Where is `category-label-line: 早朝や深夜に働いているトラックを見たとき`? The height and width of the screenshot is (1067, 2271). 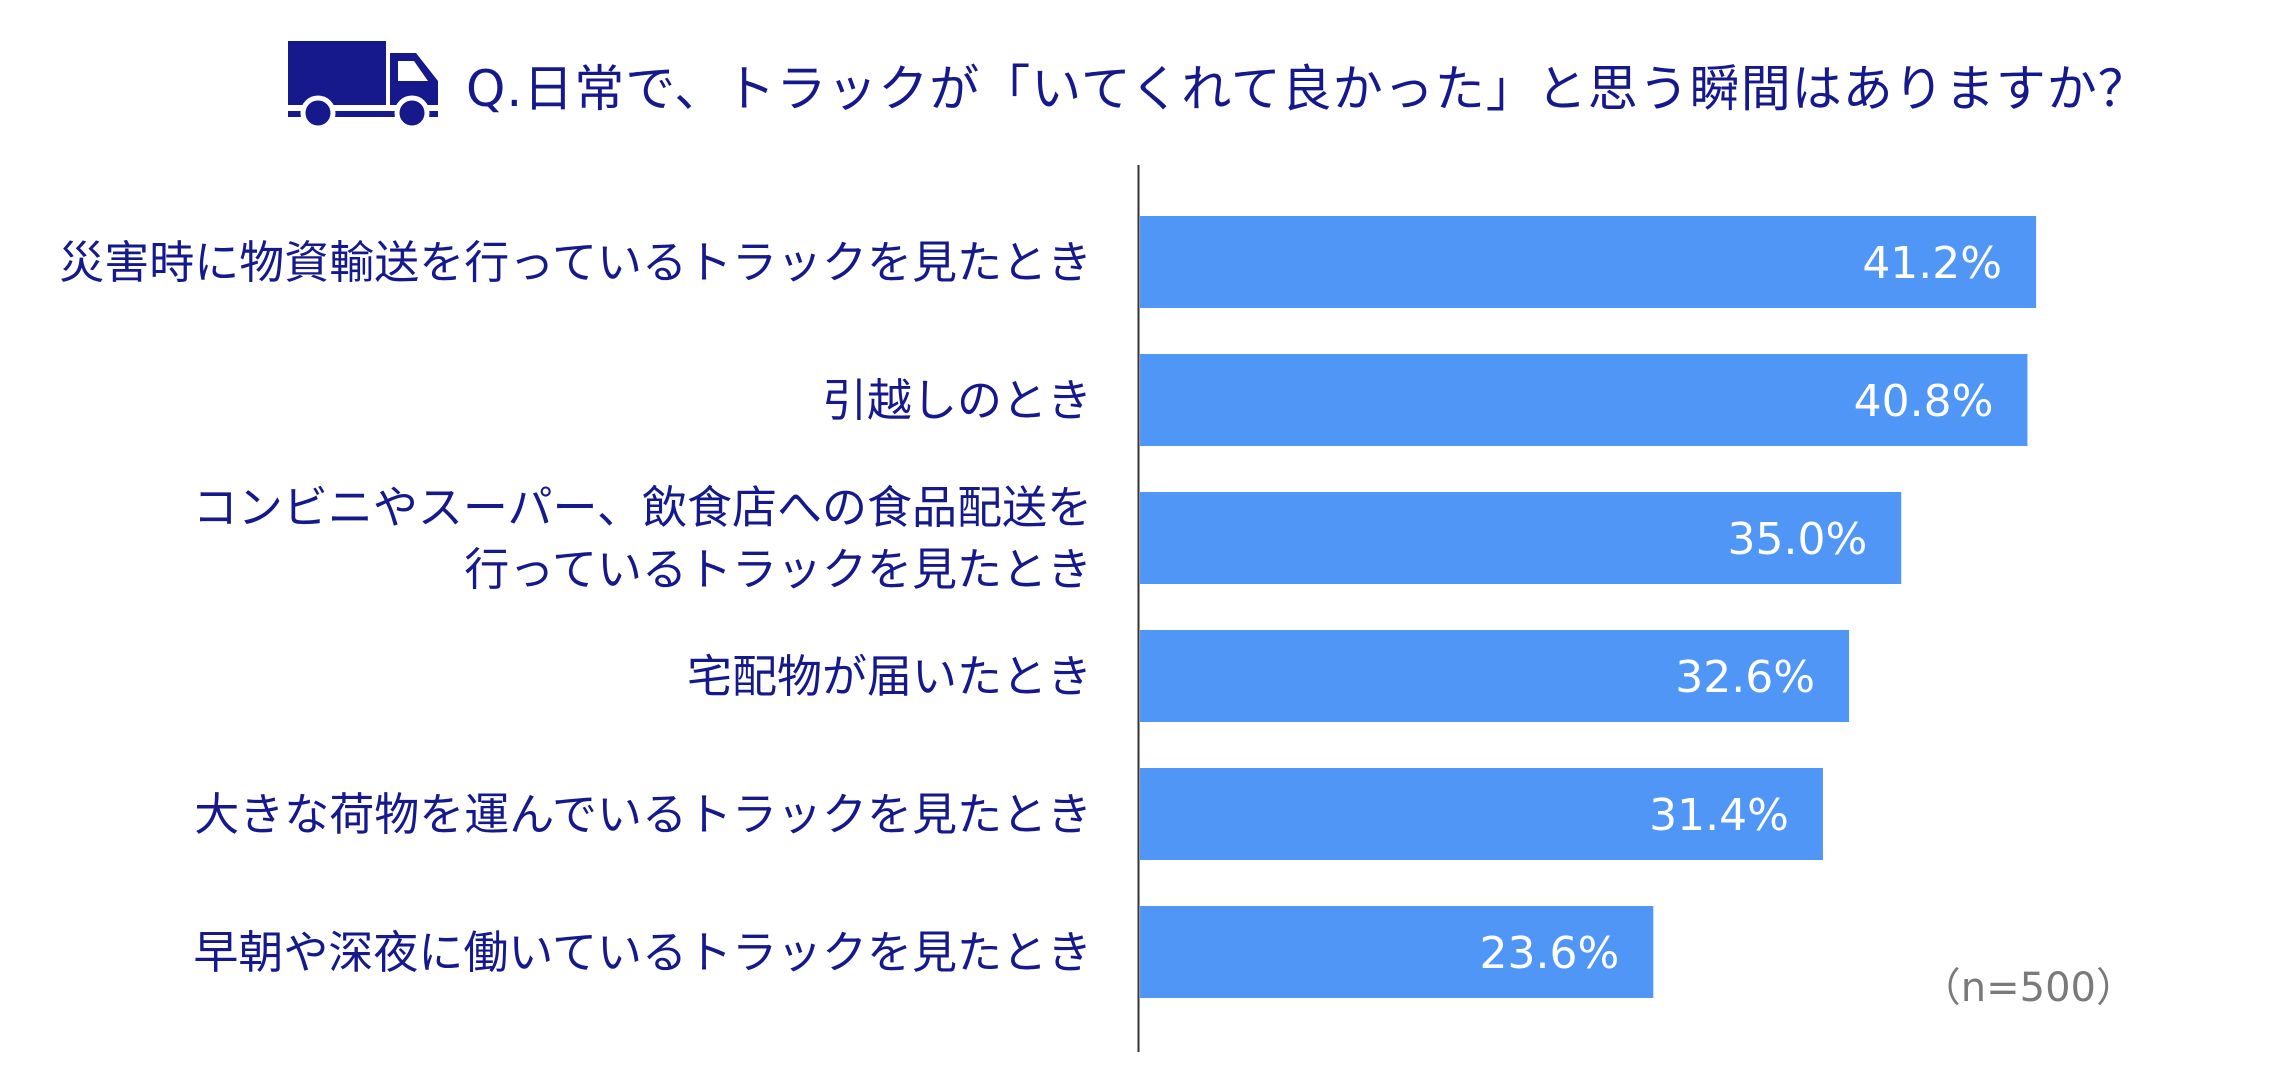 category-label-line: 早朝や深夜に働いているトラックを見たとき is located at coordinates (642, 952).